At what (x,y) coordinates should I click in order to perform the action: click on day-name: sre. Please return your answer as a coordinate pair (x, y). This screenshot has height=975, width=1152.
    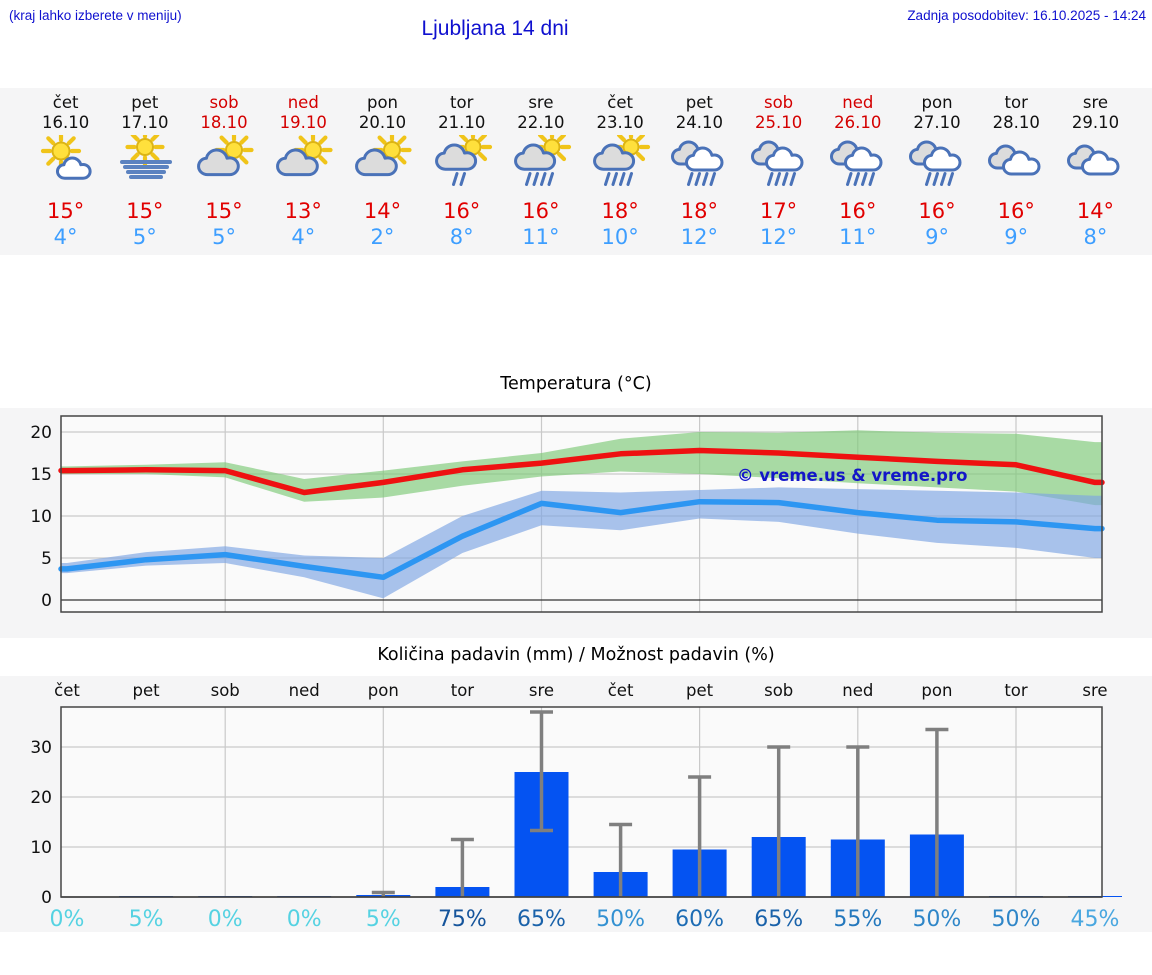
    Looking at the image, I should click on (1095, 102).